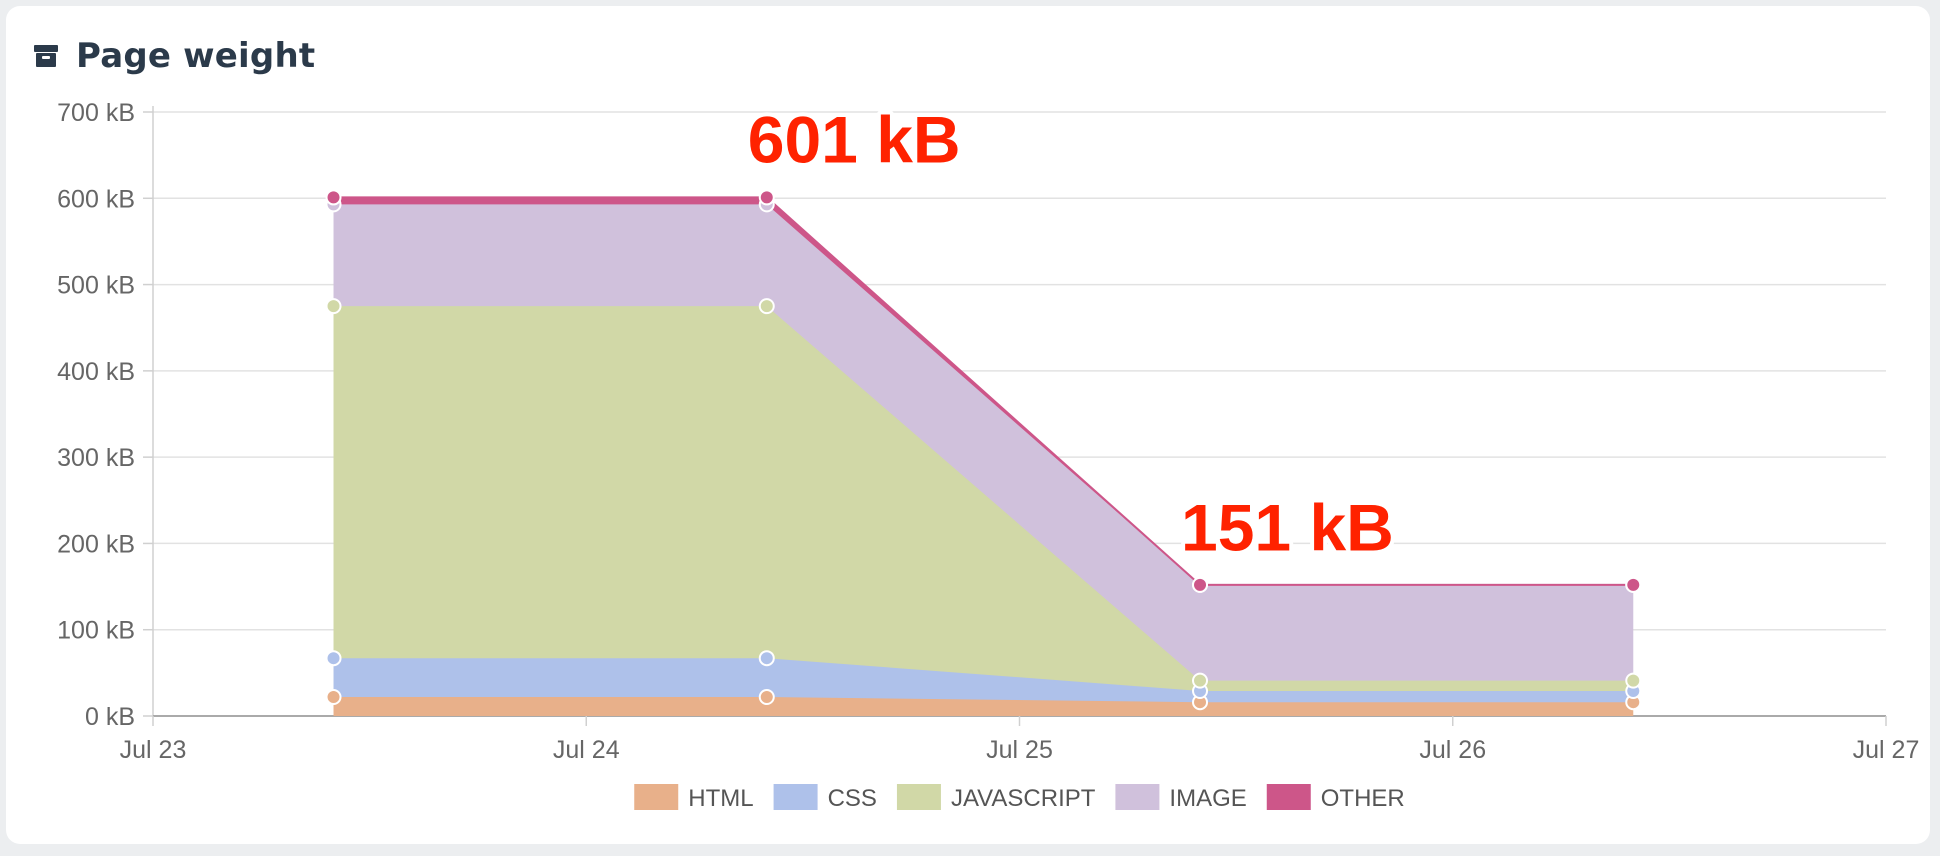 This screenshot has width=1940, height=856. Describe the element at coordinates (586, 750) in the screenshot. I see `x-tick-label: Jul 24` at that location.